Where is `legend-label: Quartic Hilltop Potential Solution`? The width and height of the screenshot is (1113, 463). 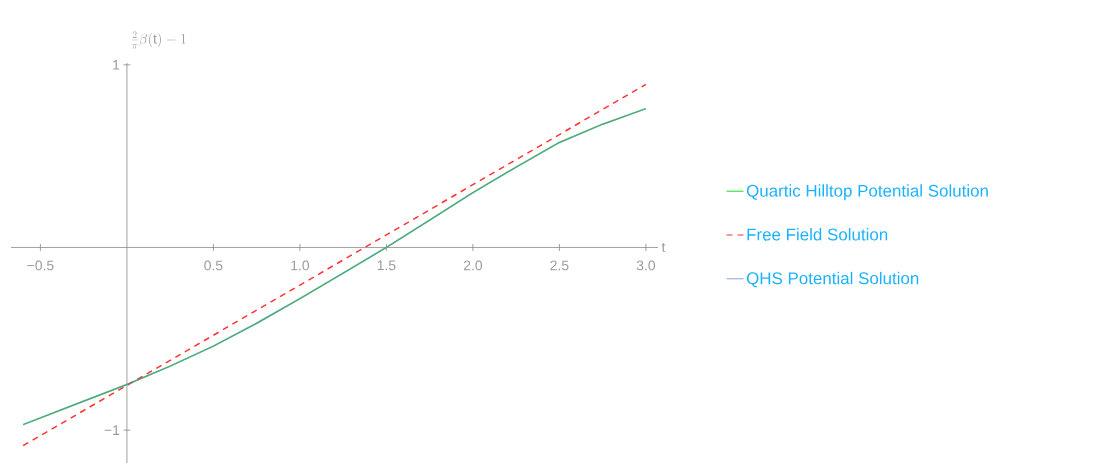 legend-label: Quartic Hilltop Potential Solution is located at coordinates (867, 192).